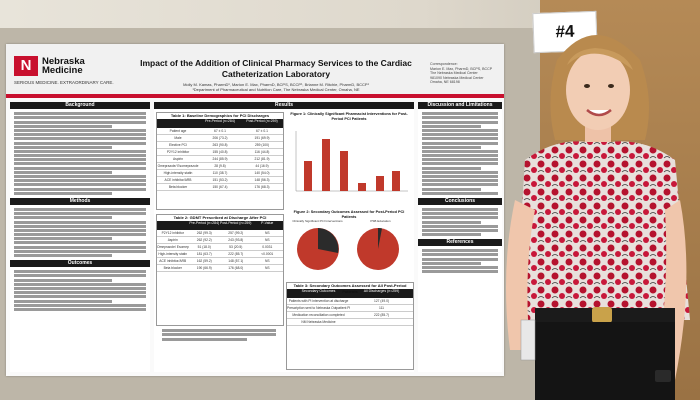  What do you see at coordinates (663, 376) in the screenshot?
I see `wristwatch` at bounding box center [663, 376].